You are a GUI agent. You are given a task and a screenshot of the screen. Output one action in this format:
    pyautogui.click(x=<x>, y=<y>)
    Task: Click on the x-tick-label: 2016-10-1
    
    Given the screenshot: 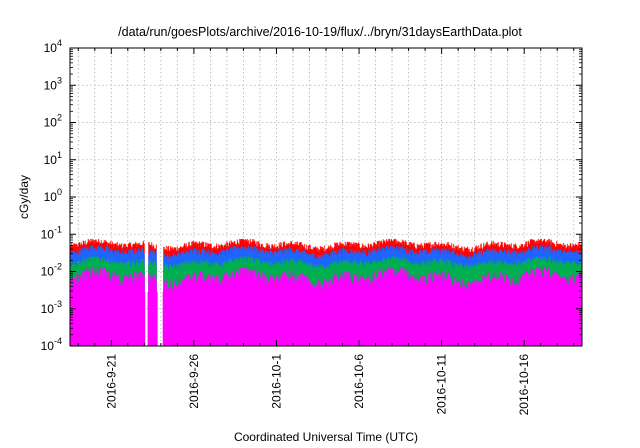 What is the action you would take?
    pyautogui.click(x=276, y=381)
    